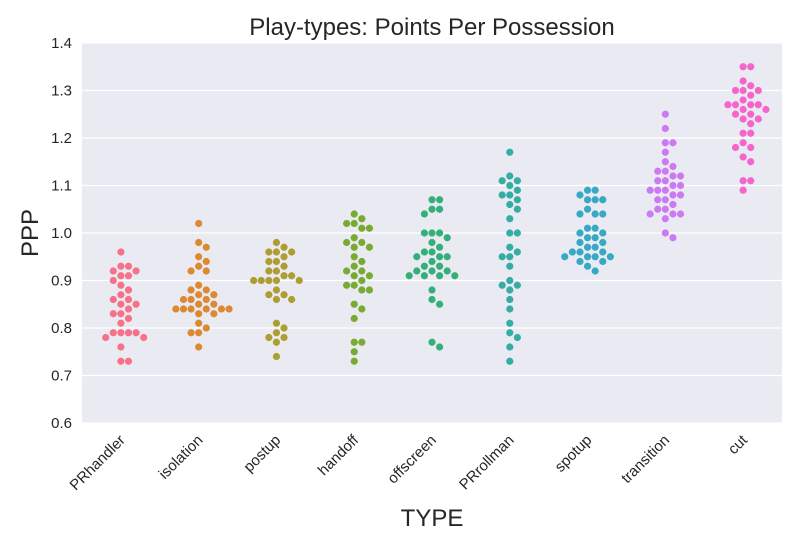 This screenshot has height=550, width=800. I want to click on x-tick-label: transition, so click(645, 459).